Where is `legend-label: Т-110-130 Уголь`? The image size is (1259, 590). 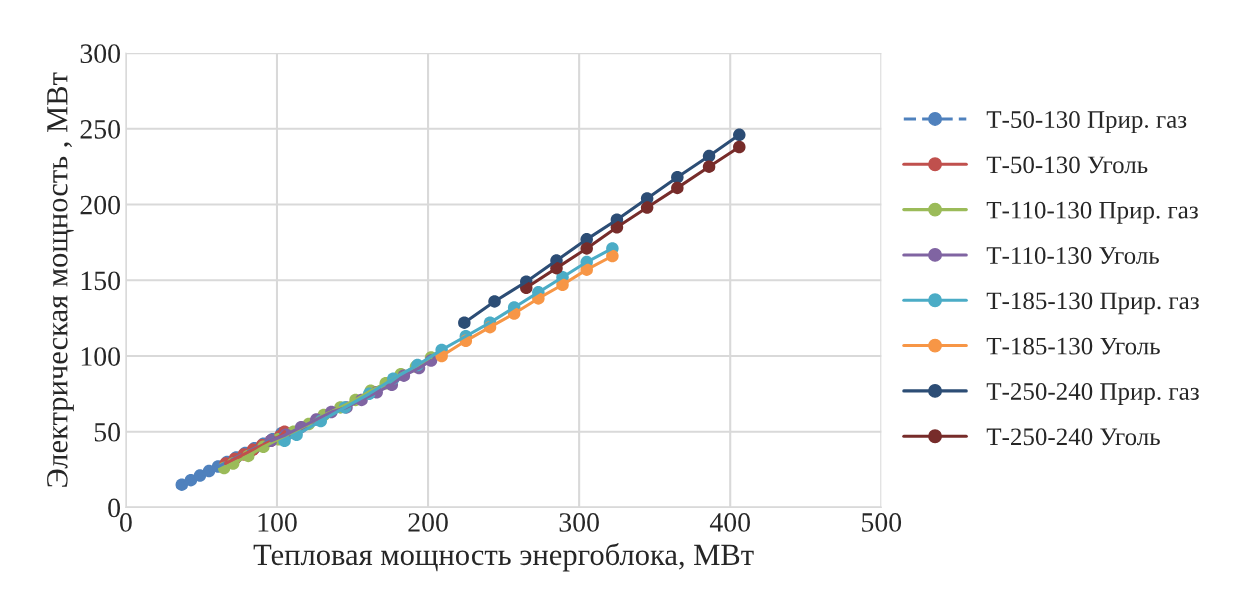 legend-label: Т-110-130 Уголь is located at coordinates (1072, 255).